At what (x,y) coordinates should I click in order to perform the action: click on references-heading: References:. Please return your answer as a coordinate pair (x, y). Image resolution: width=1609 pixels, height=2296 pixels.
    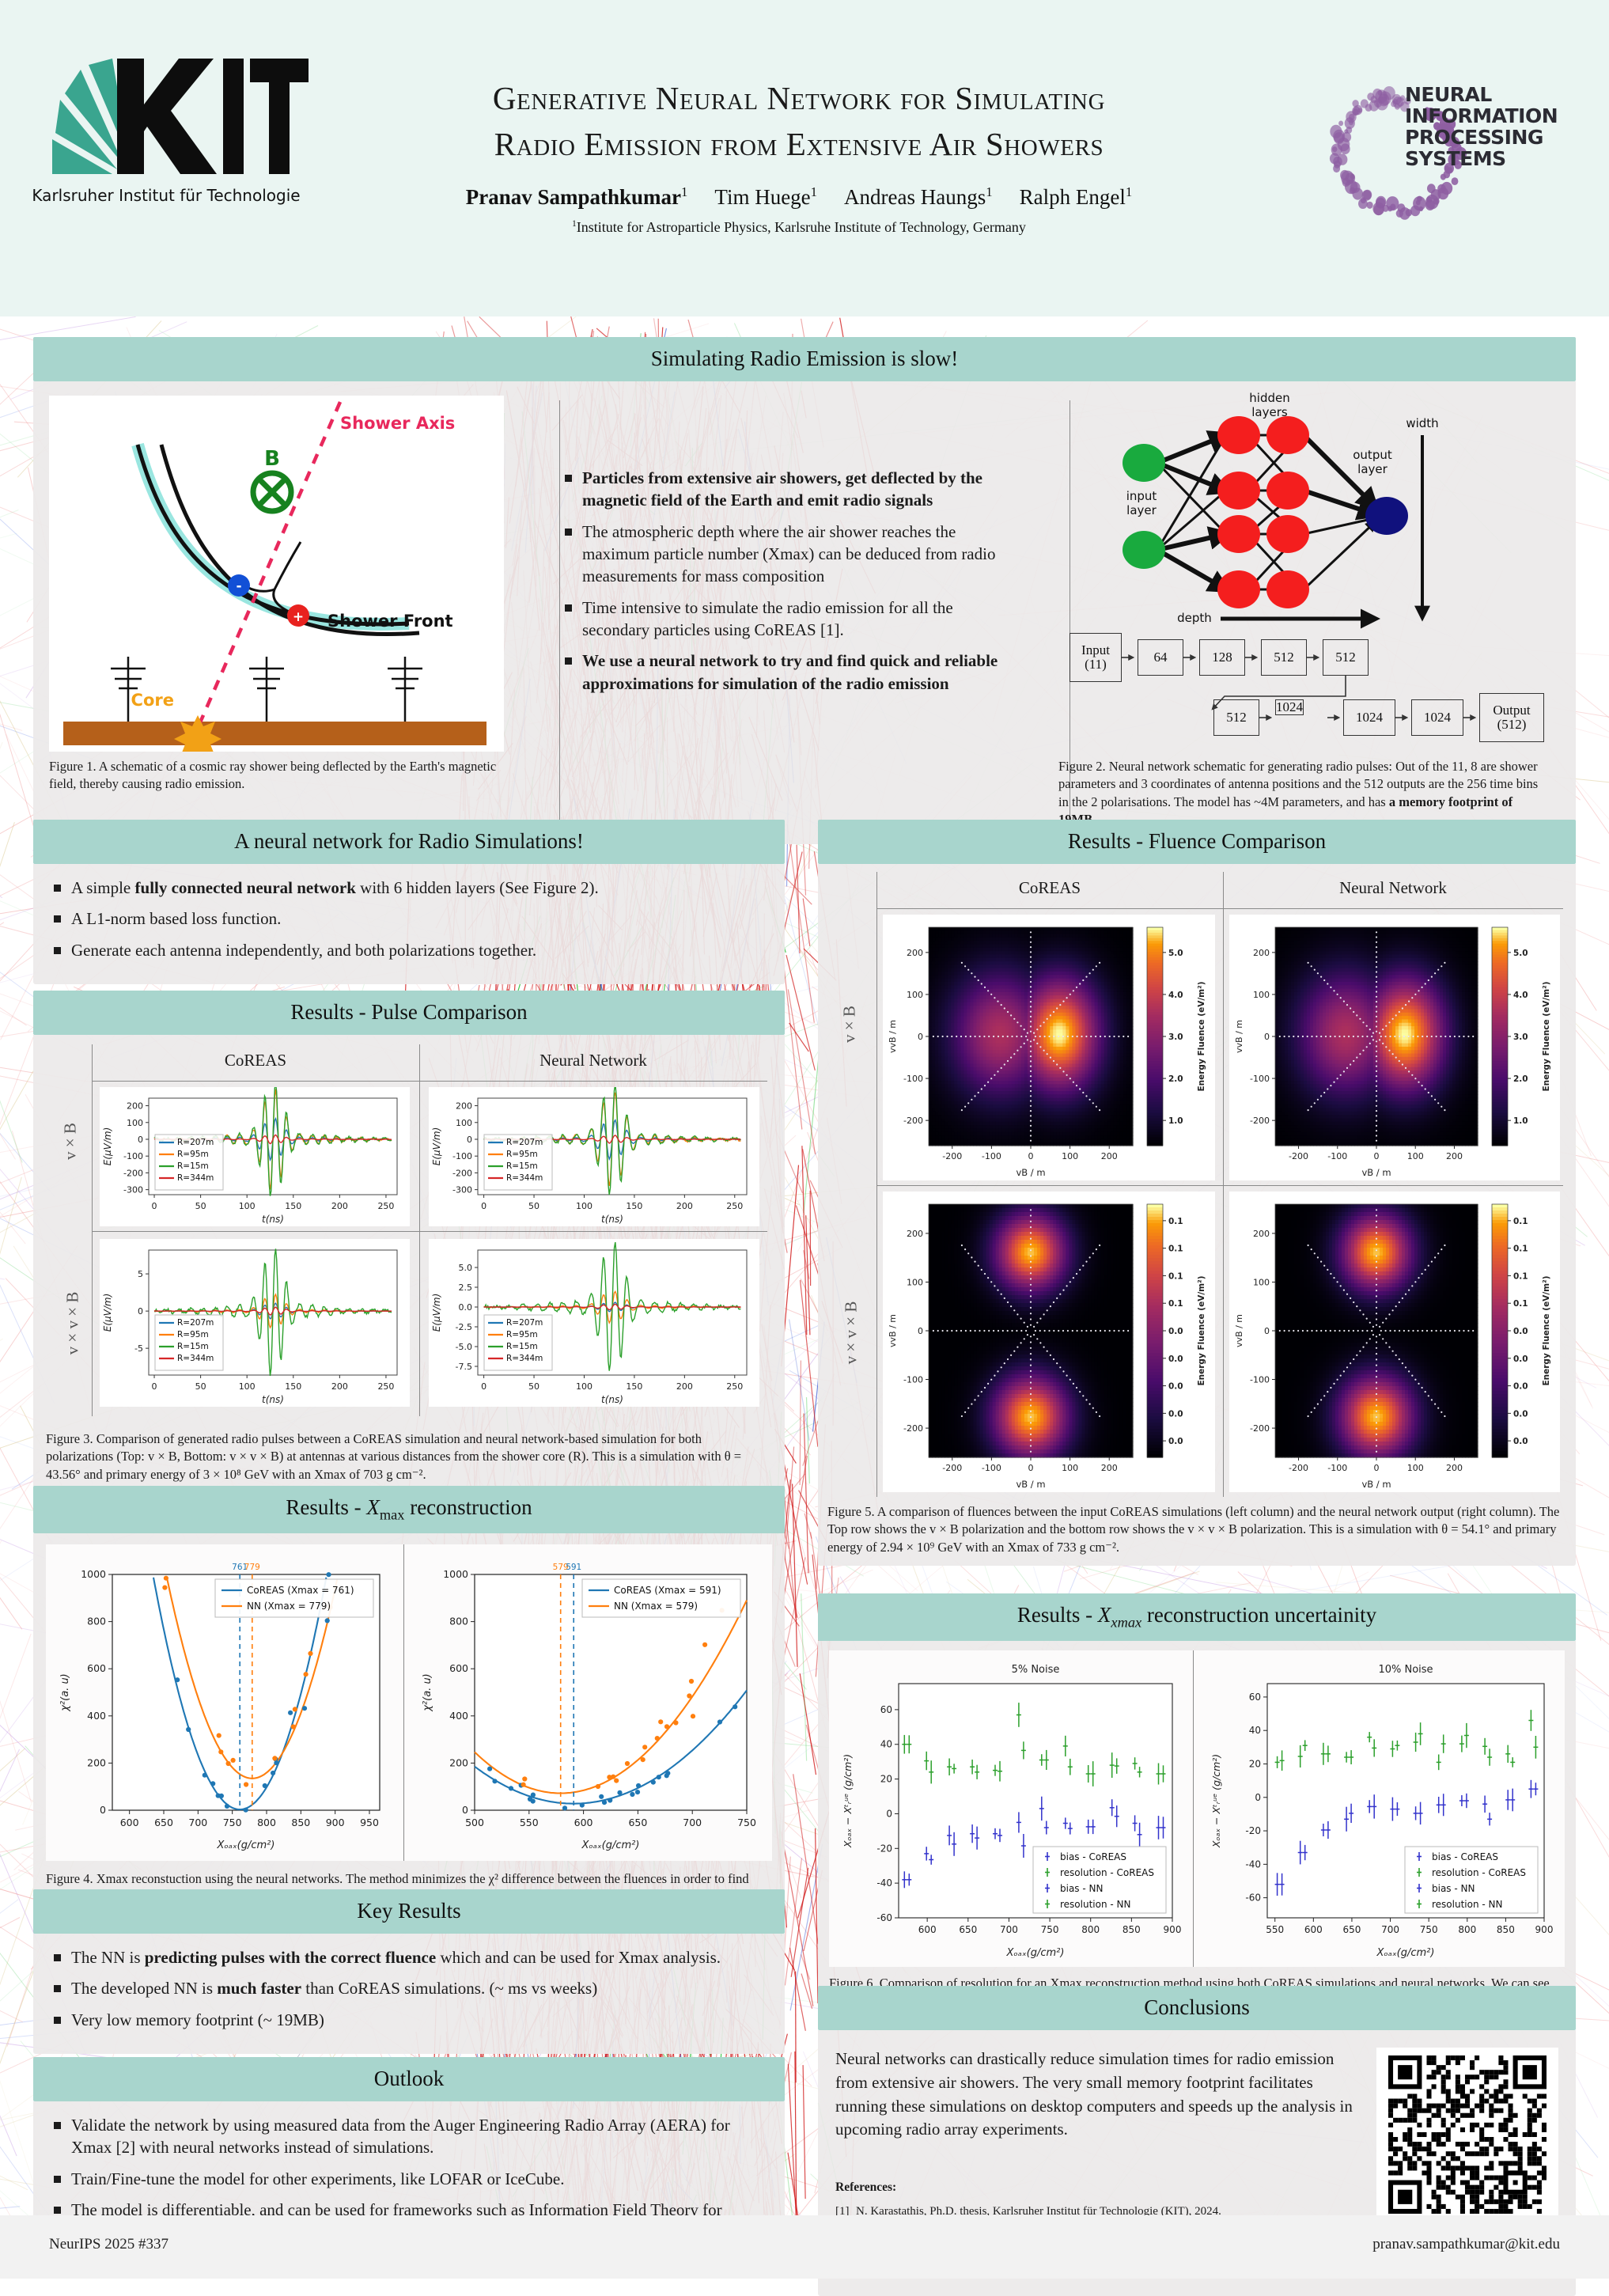
    Looking at the image, I should click on (1098, 2187).